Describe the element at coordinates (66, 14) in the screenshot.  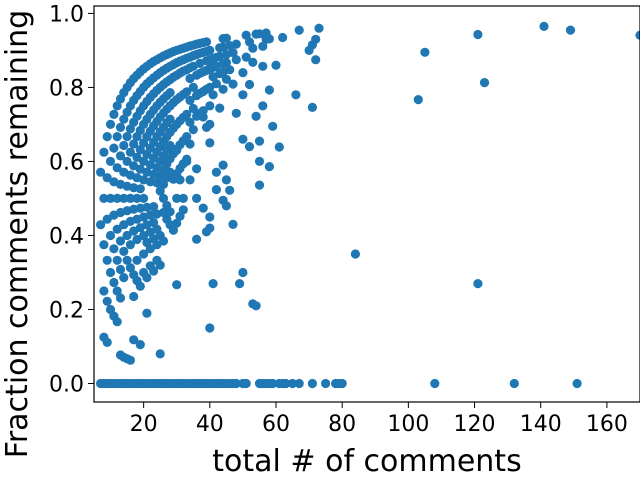
I see `y-tick-label: 1.0` at that location.